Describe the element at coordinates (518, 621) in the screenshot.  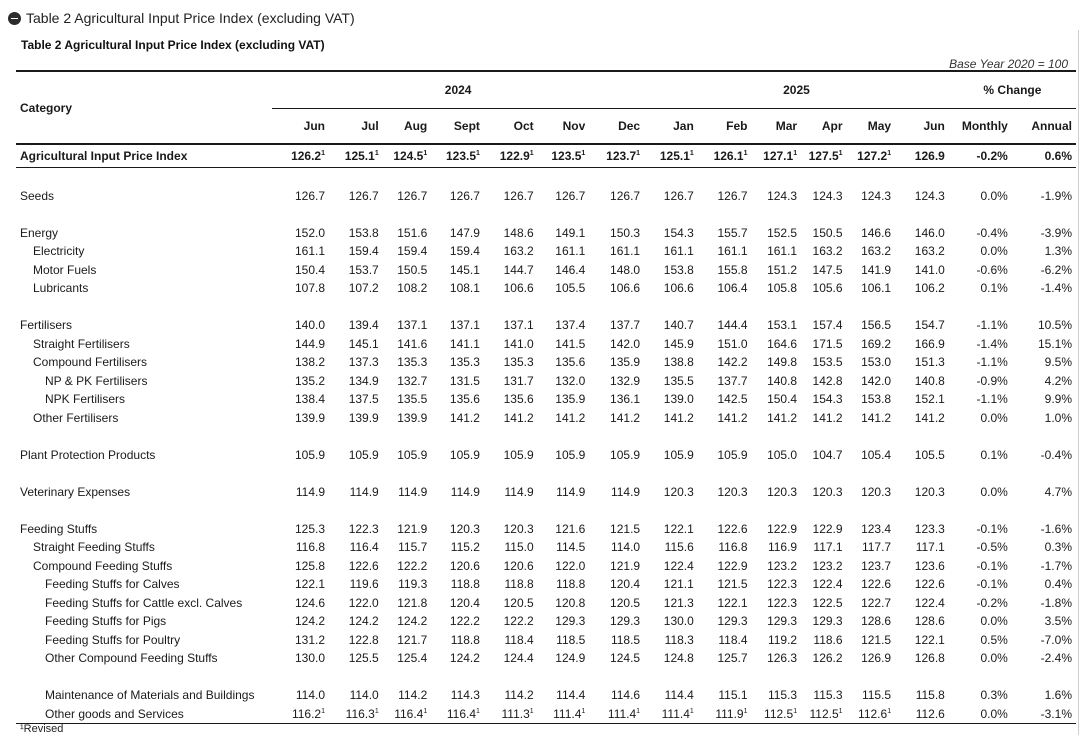
I see `index-value: 122.2` at that location.